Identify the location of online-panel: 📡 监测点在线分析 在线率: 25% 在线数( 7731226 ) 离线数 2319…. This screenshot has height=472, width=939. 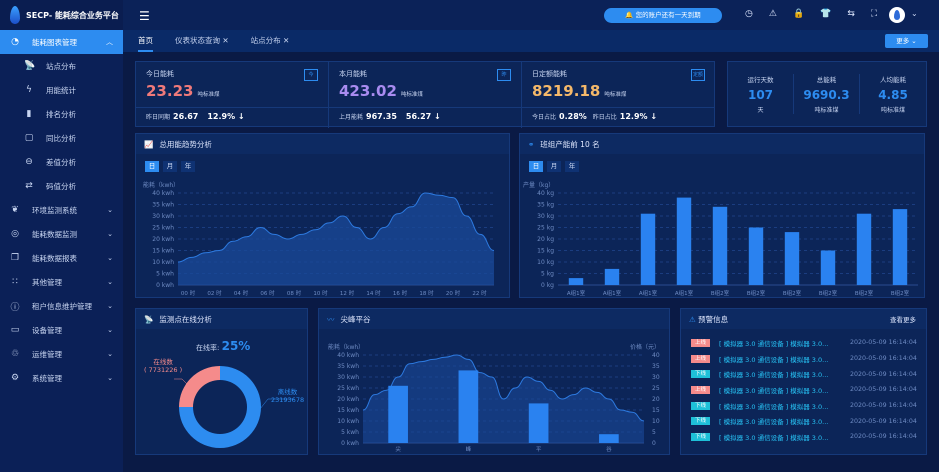
(221, 381).